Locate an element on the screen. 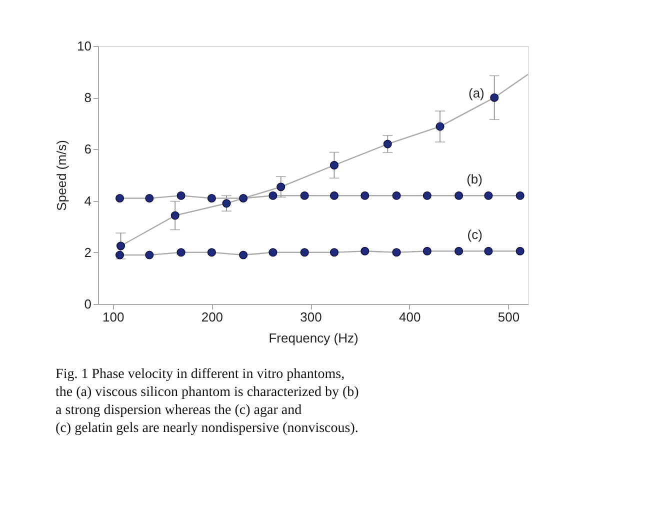  y-tick-label: 8 is located at coordinates (88, 98).